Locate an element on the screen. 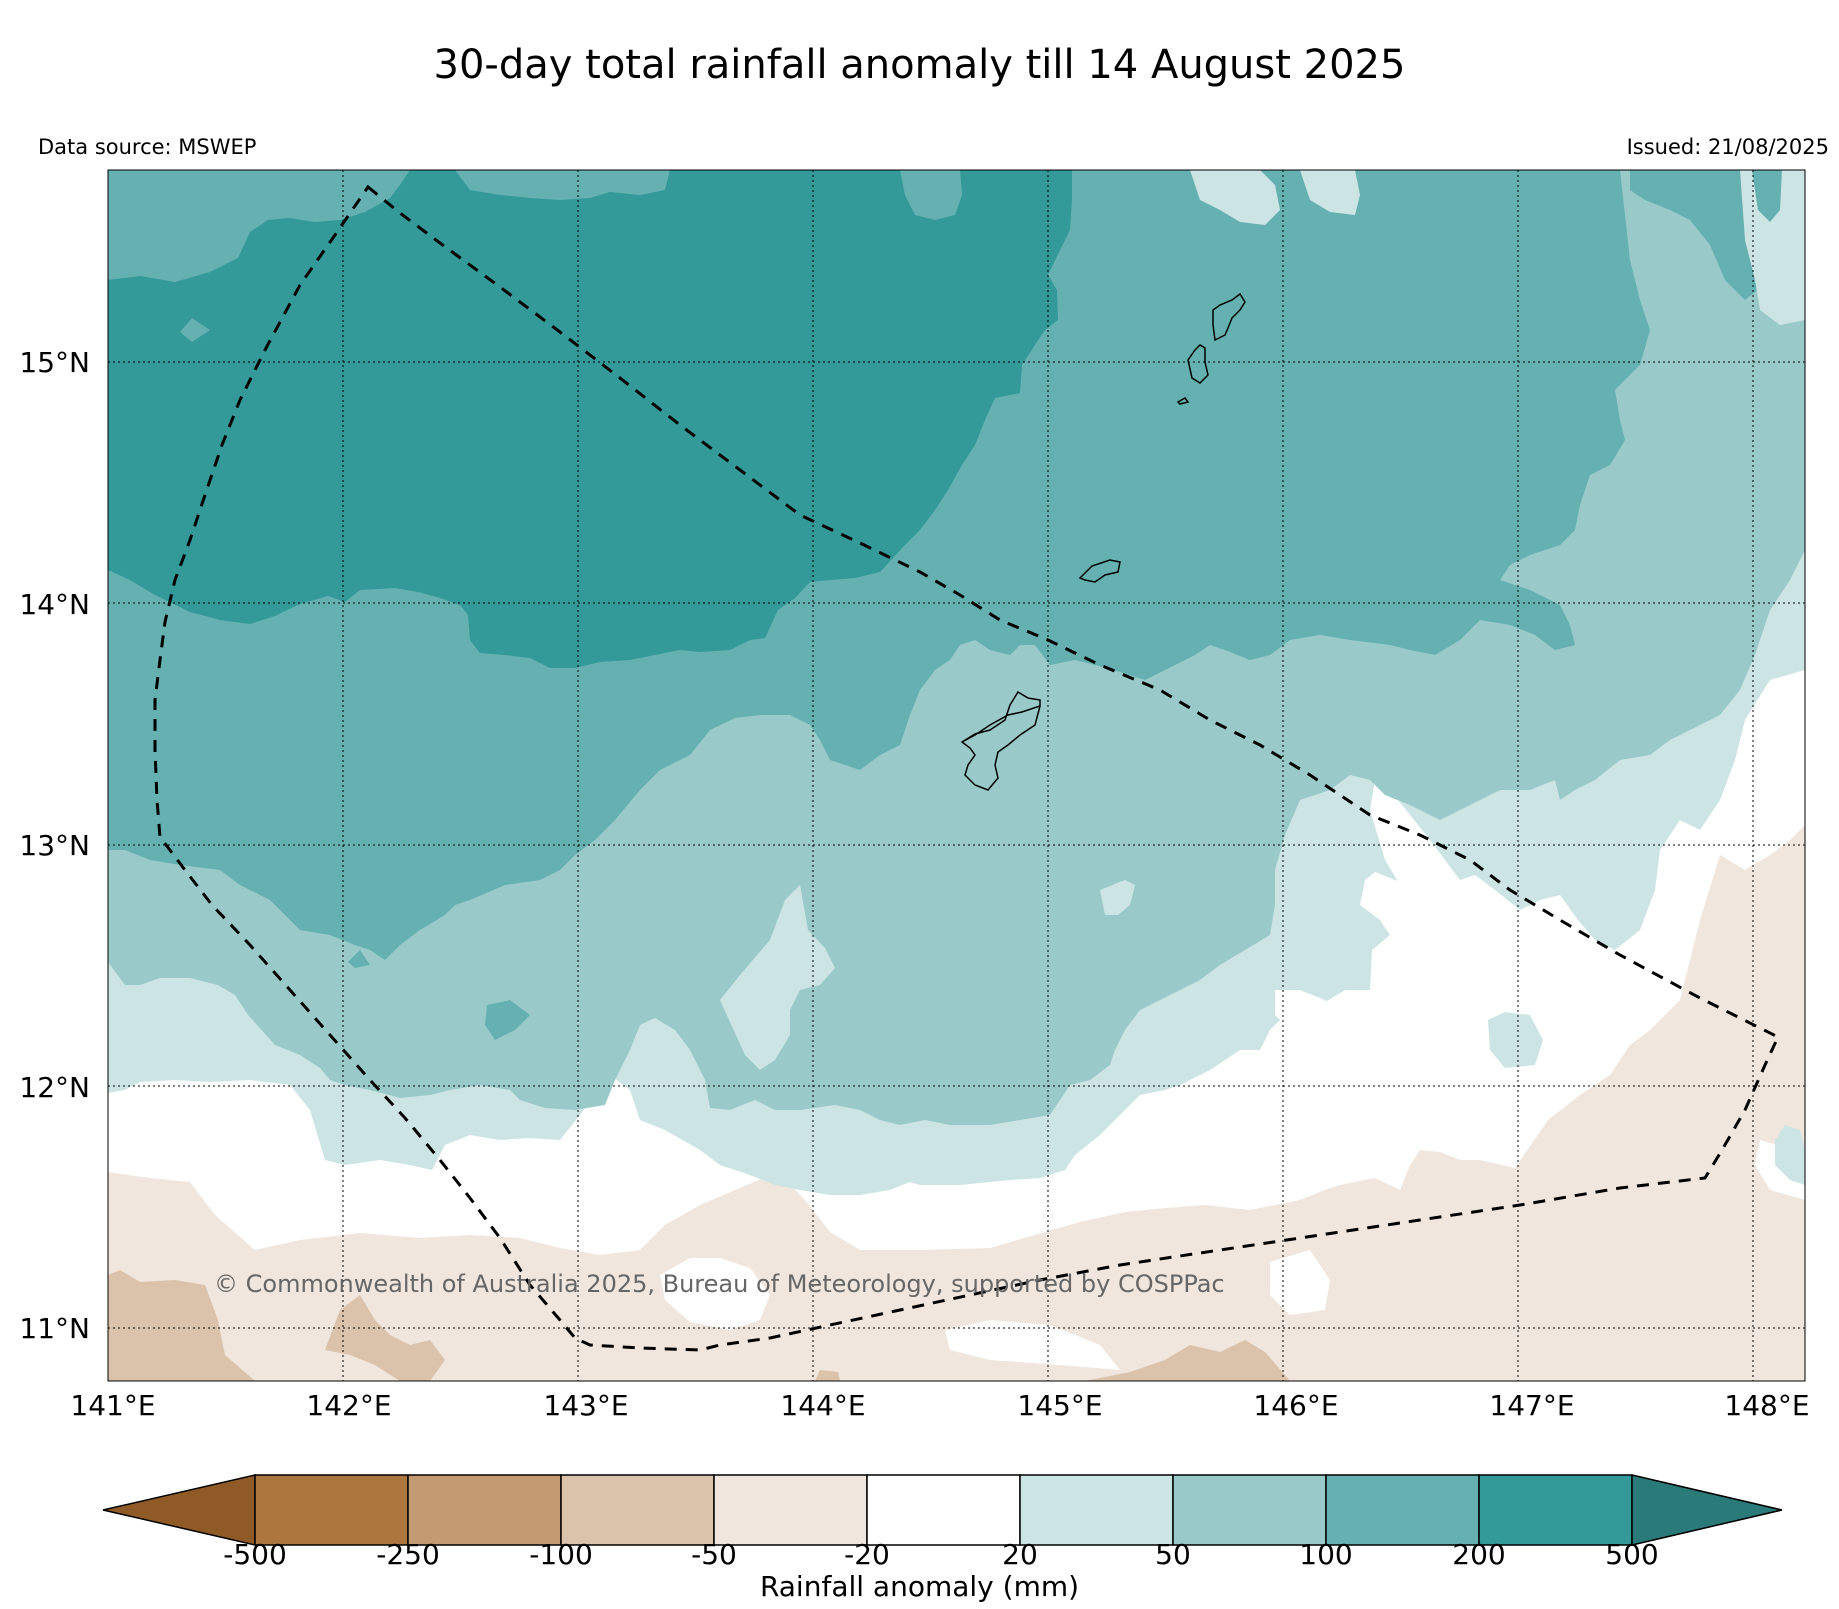 This screenshot has height=1609, width=1839. lon-label: 147°E is located at coordinates (1532, 1405).